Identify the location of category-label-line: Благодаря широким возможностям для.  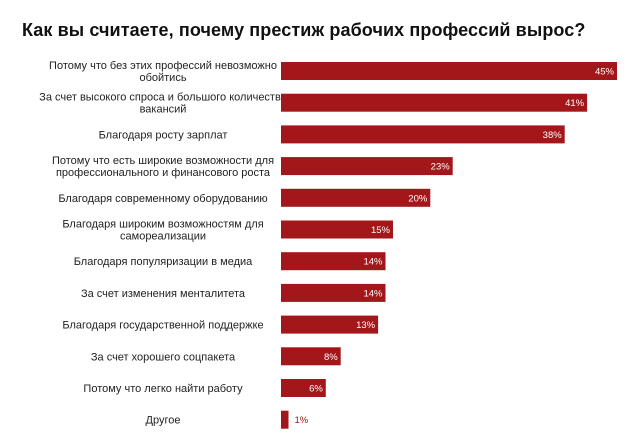
(162, 225).